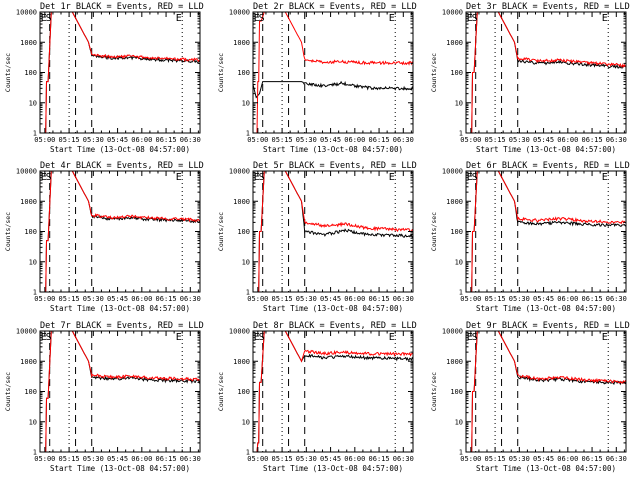 Image resolution: width=640 pixels, height=480 pixels. Describe the element at coordinates (335, 7) in the screenshot. I see `panel-title: Det 2r BLACK = Events, RED = LLD` at that location.